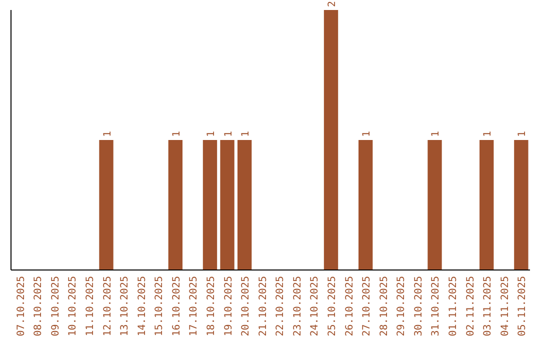 The width and height of the screenshot is (540, 340). What do you see at coordinates (298, 306) in the screenshot?
I see `x-tick-label: 23.10.2025` at bounding box center [298, 306].